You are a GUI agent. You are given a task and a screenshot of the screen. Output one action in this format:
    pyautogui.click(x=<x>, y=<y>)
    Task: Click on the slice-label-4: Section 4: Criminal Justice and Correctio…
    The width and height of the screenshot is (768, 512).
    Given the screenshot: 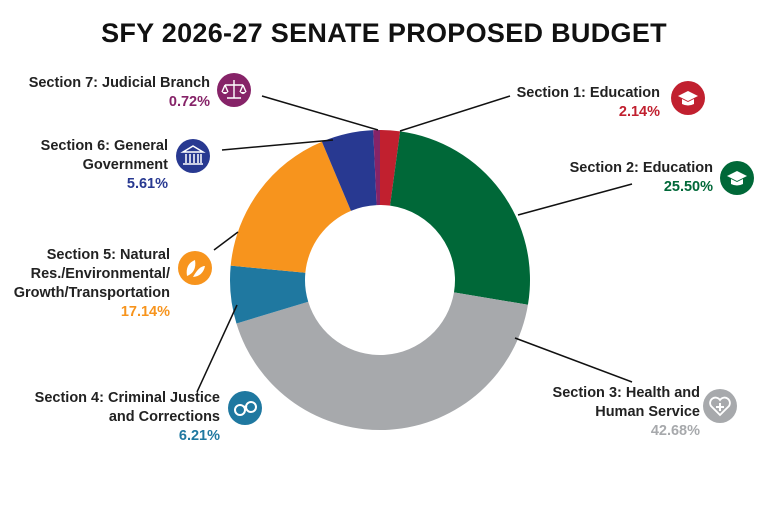 What is the action you would take?
    pyautogui.click(x=127, y=417)
    